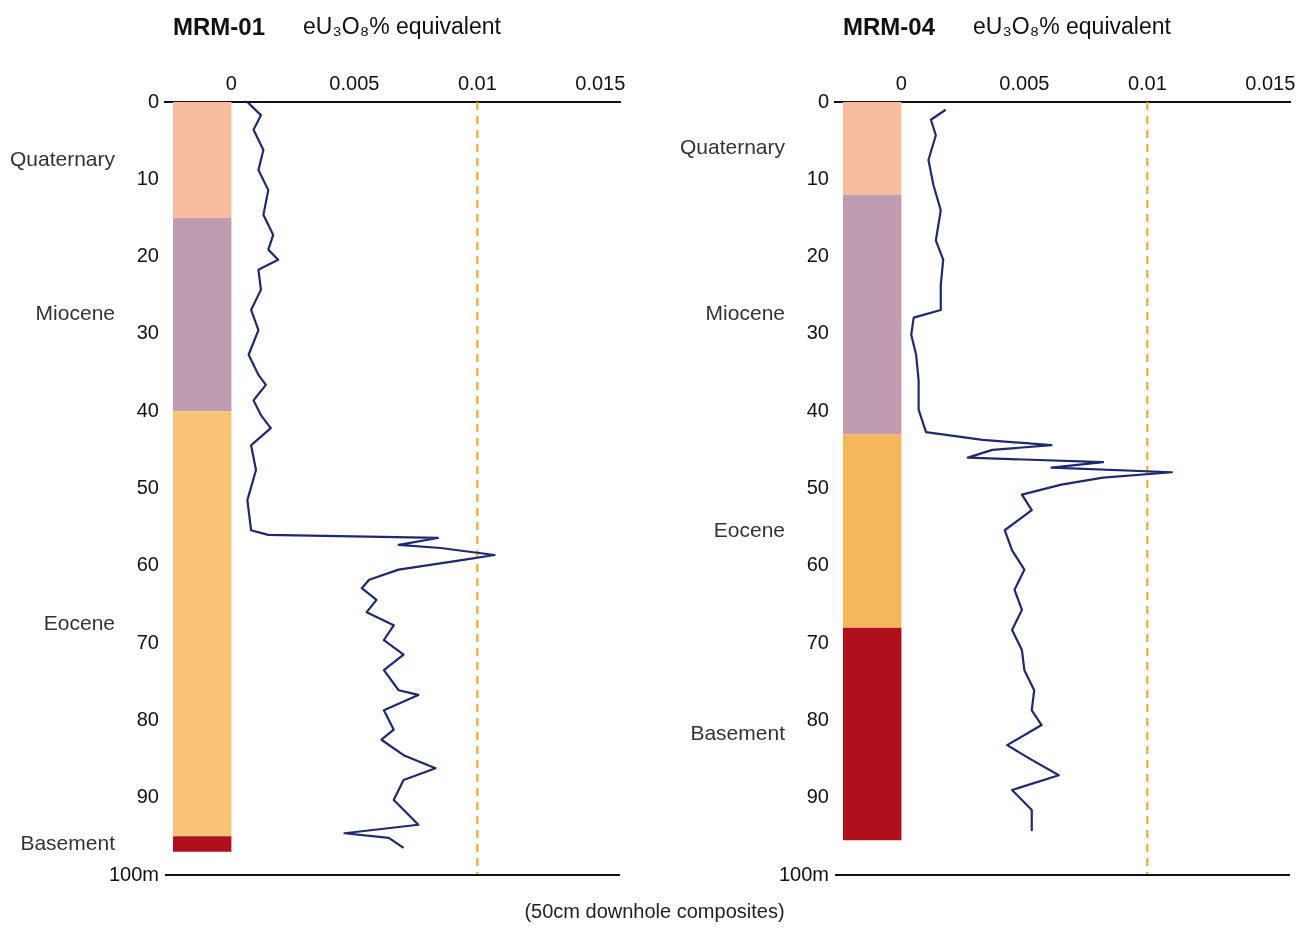  What do you see at coordinates (654, 911) in the screenshot?
I see `text: (50cm downhole composites)` at bounding box center [654, 911].